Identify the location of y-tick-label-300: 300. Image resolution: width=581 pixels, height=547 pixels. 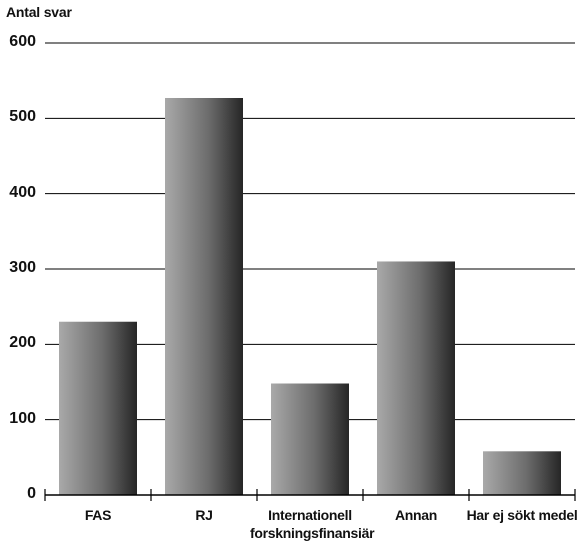
(22, 267).